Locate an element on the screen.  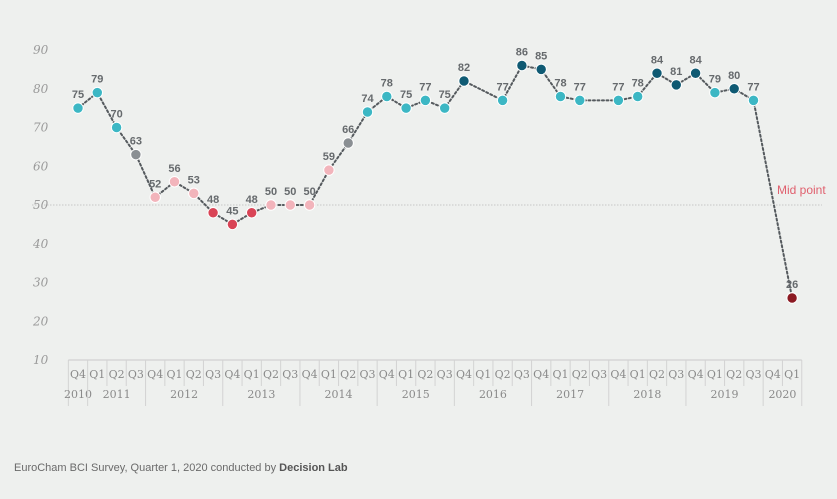
data-label: 66 is located at coordinates (348, 130).